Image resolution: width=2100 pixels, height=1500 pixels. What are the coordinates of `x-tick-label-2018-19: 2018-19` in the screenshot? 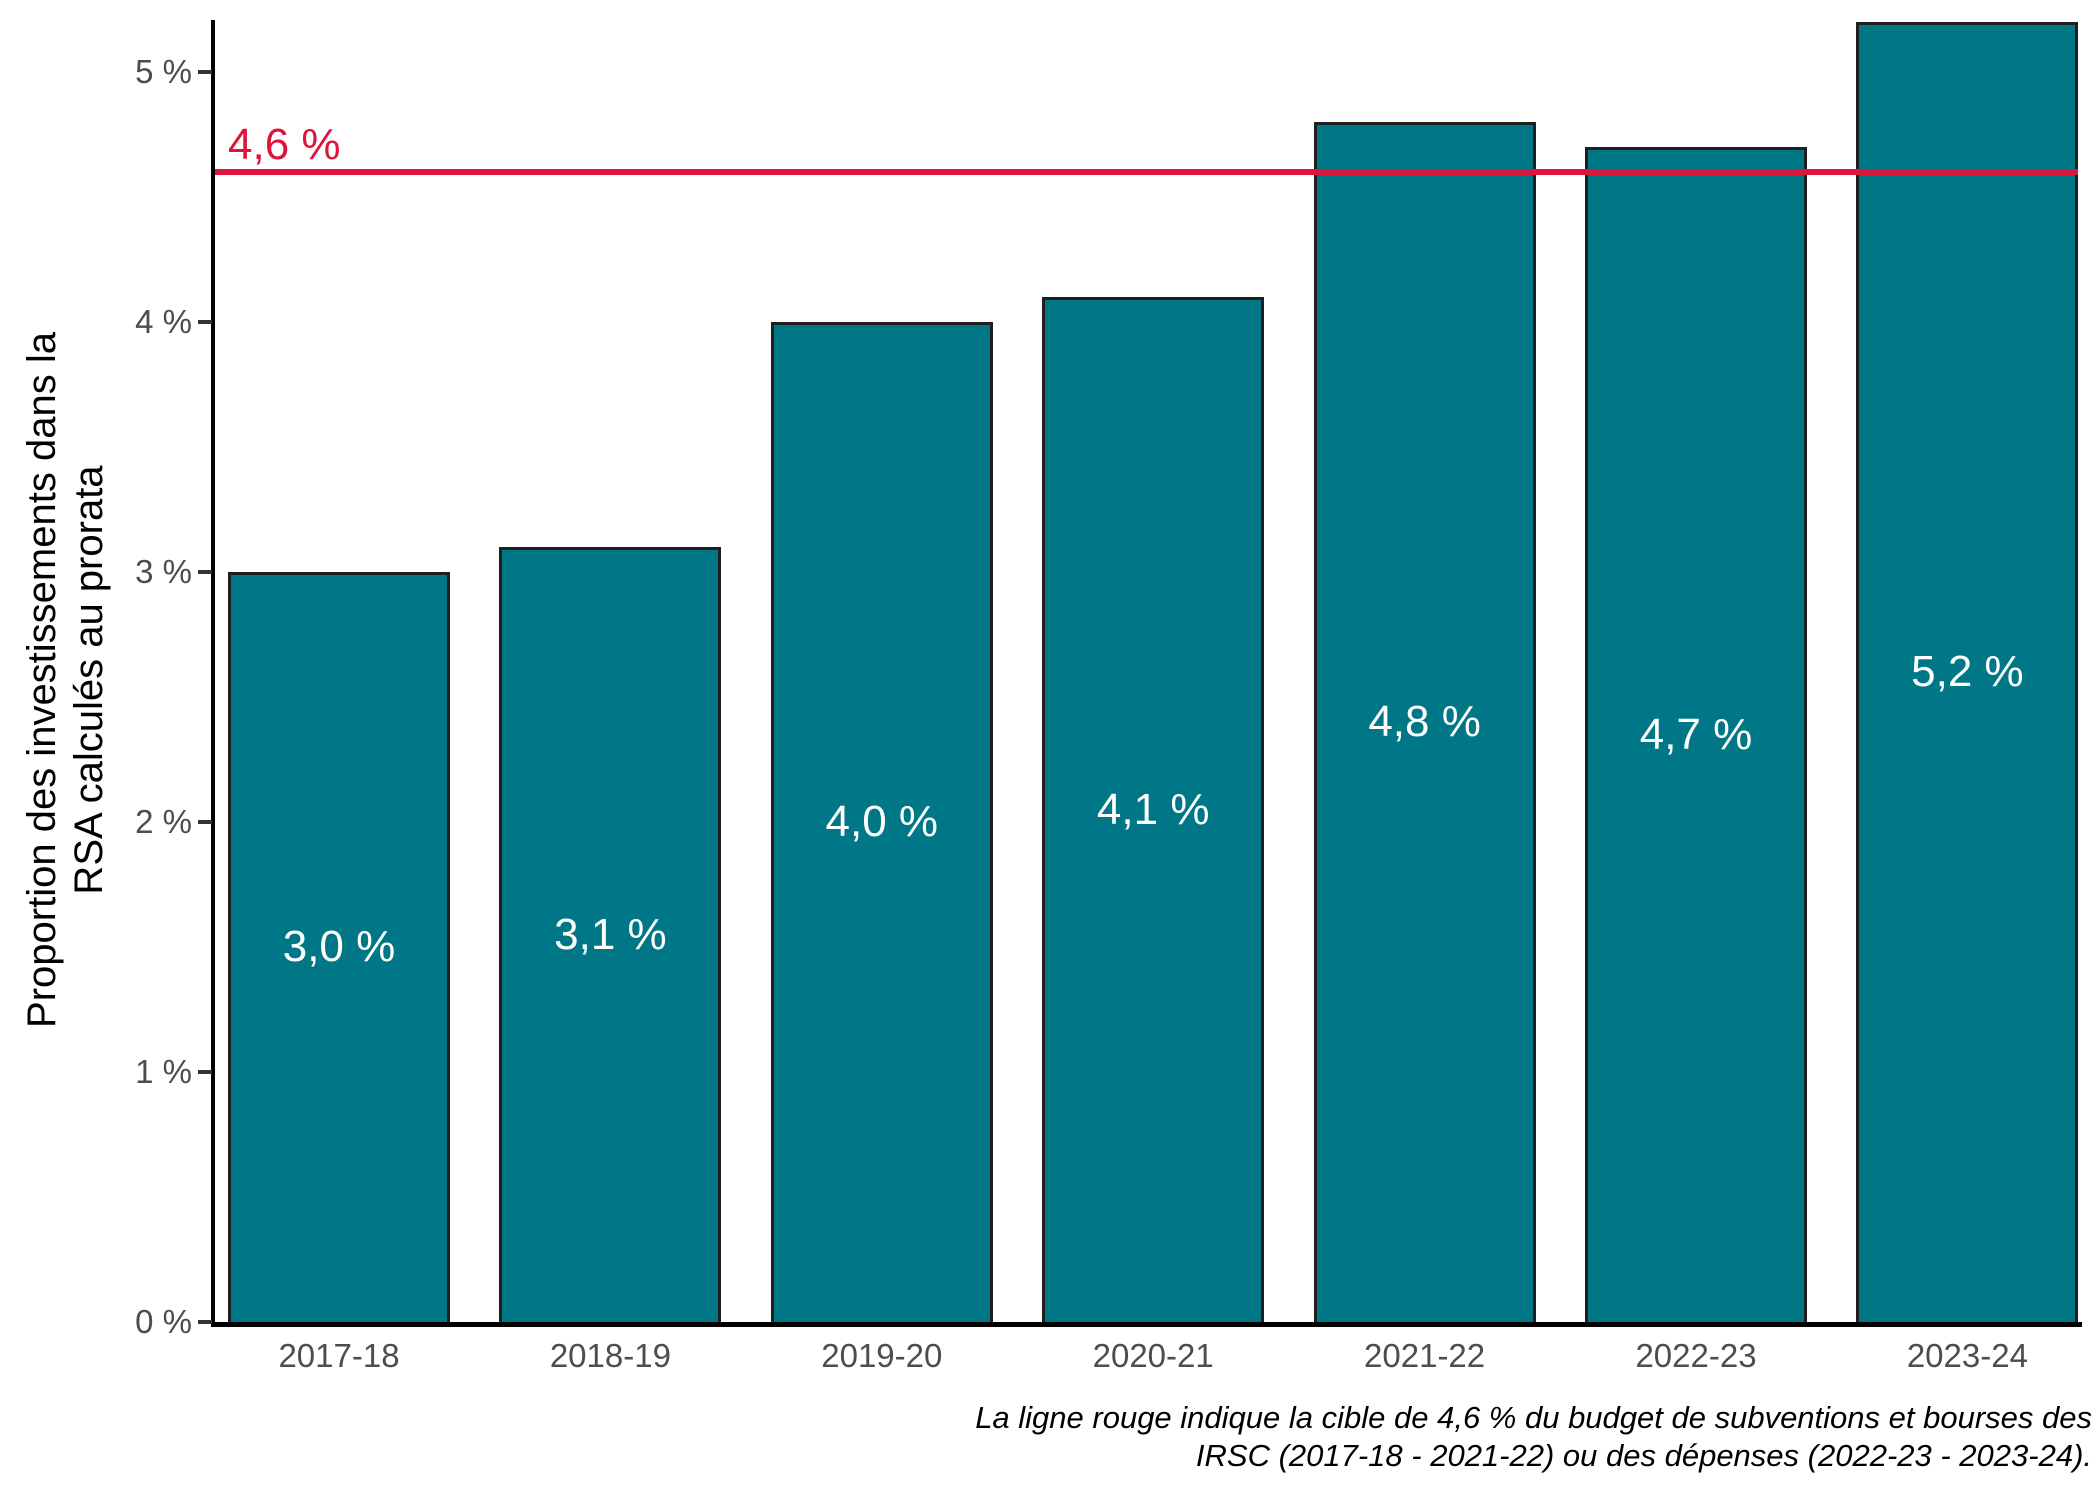 It's located at (610, 1355).